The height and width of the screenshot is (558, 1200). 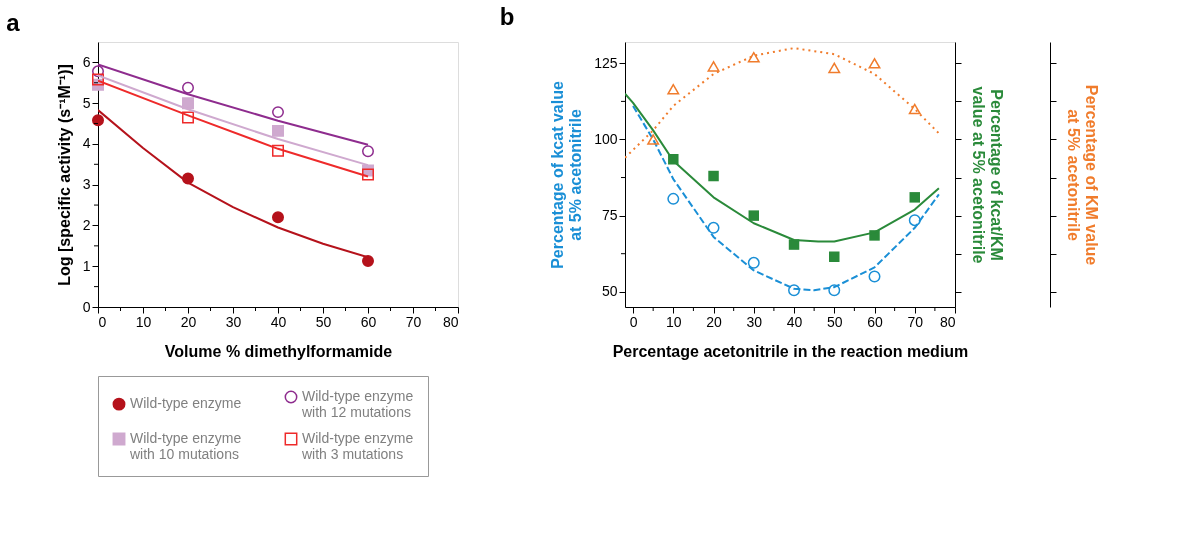 I want to click on y-tick-label: 100, so click(x=606, y=138).